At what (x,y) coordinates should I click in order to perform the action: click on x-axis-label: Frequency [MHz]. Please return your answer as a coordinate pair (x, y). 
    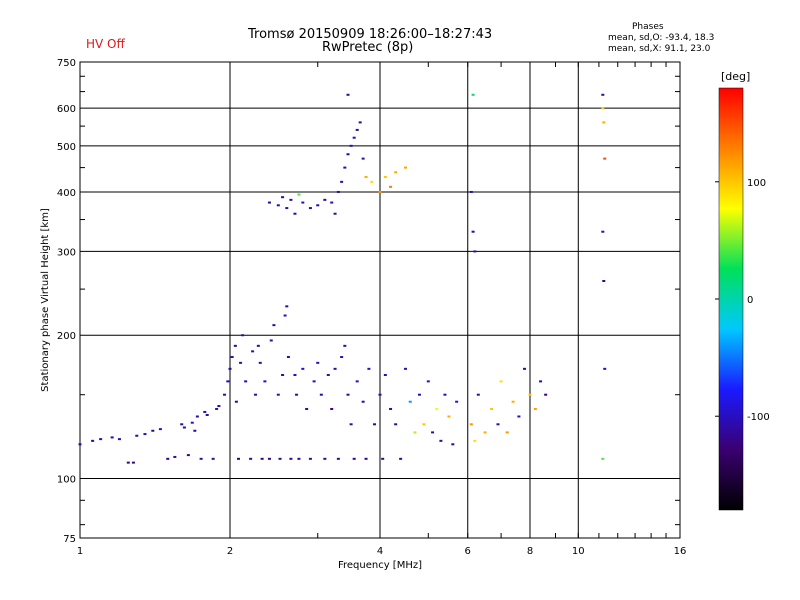
    Looking at the image, I should click on (380, 565).